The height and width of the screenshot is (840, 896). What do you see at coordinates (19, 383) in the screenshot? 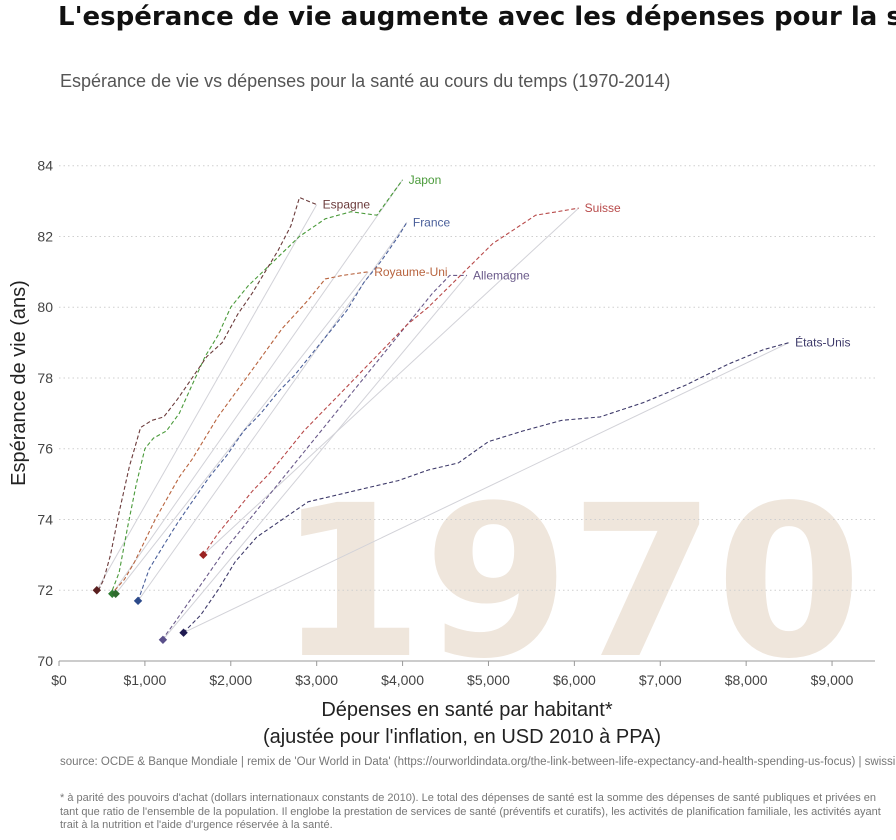
I see `y-axis-title: Espérance de vie (ans)` at bounding box center [19, 383].